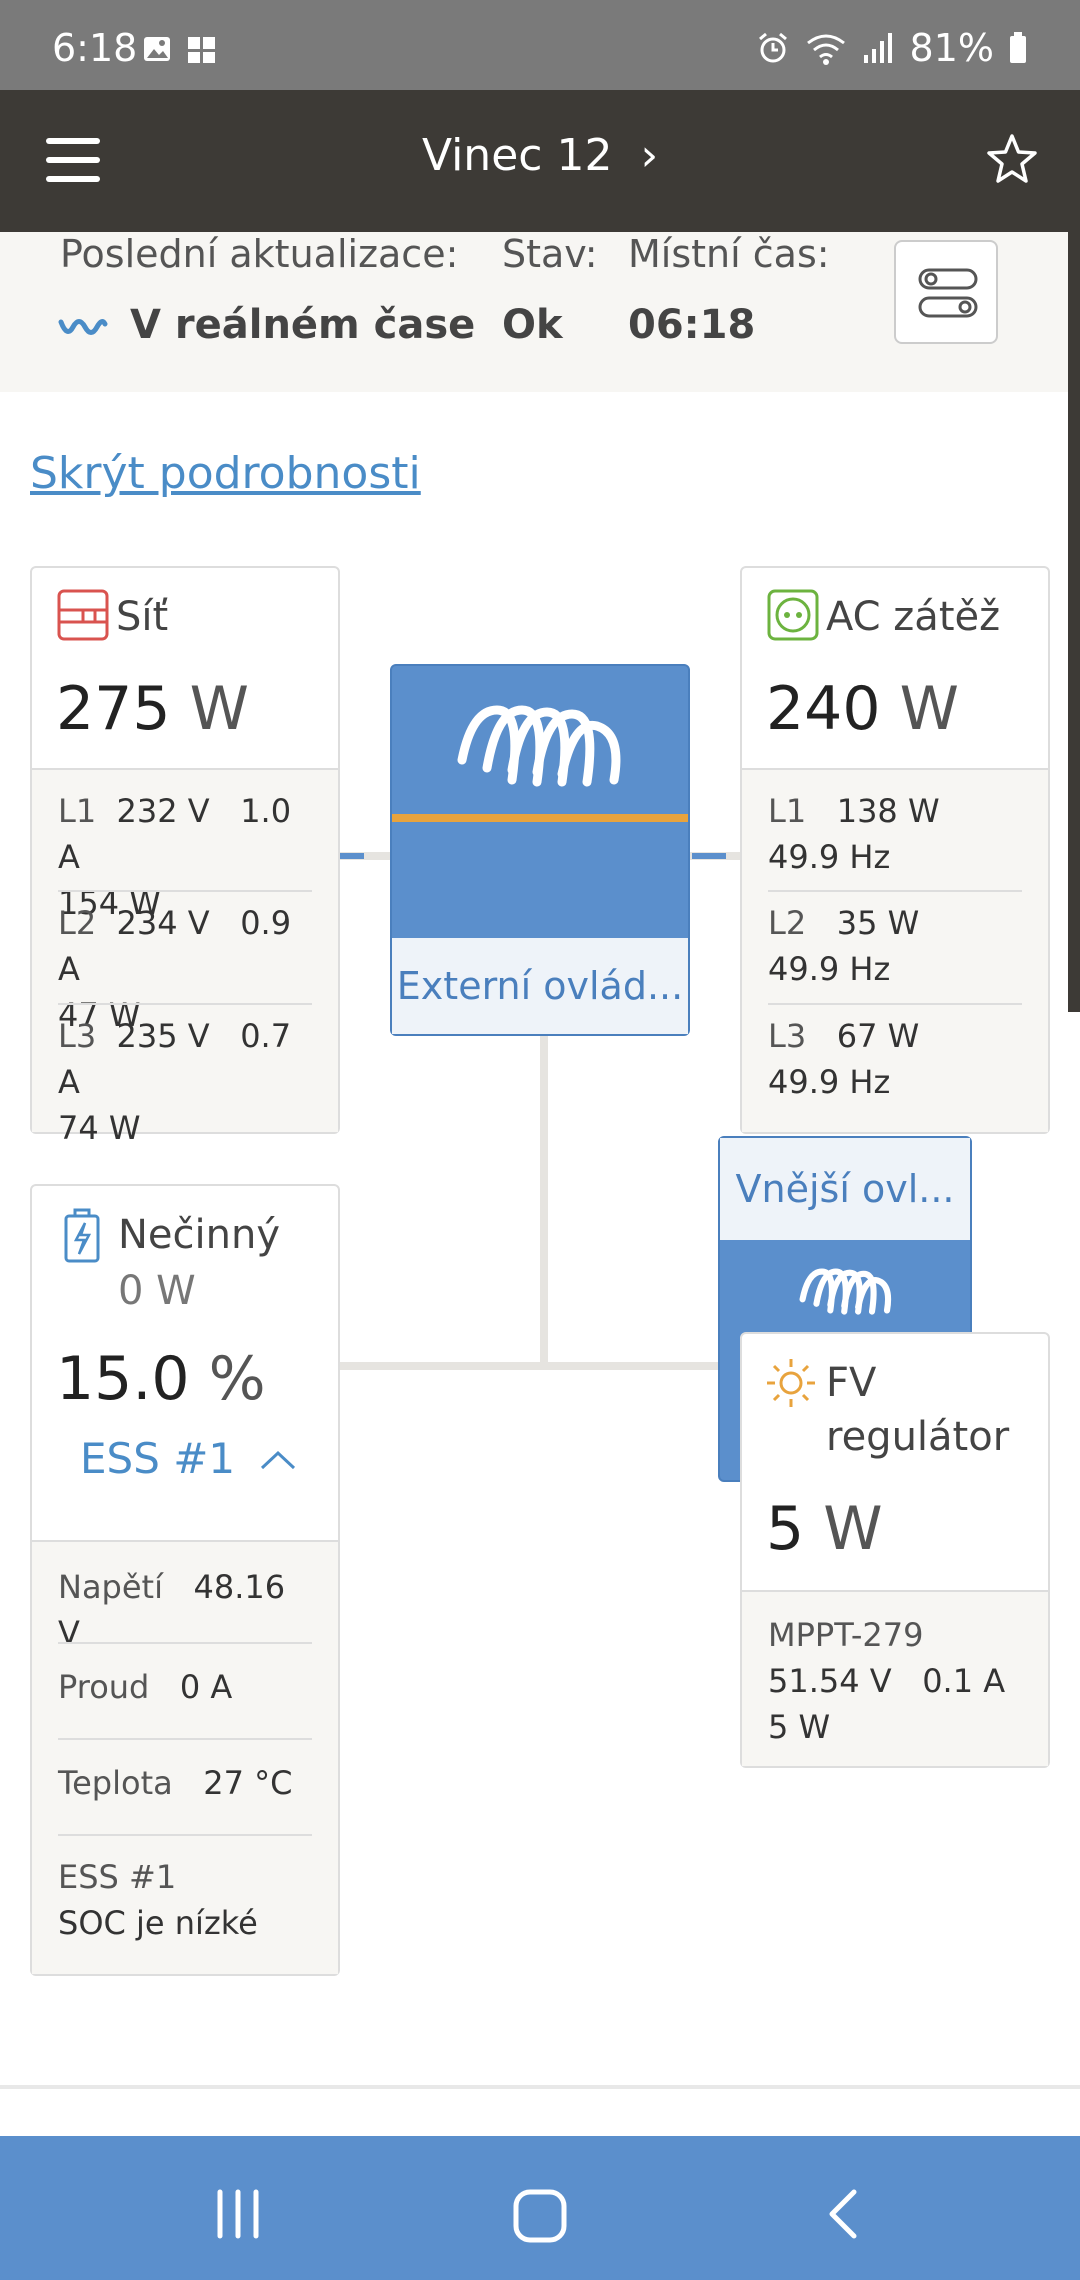 The height and width of the screenshot is (2280, 1080). Describe the element at coordinates (929, 709) in the screenshot. I see `ac-load-power-unit: W` at that location.